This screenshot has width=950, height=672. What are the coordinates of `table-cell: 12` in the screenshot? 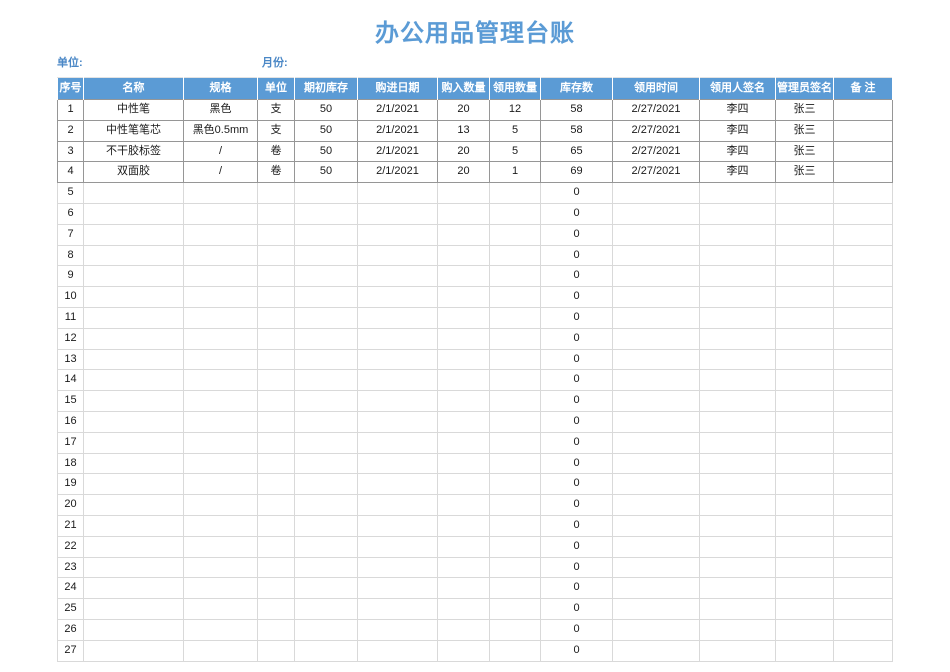 It's located at (515, 110).